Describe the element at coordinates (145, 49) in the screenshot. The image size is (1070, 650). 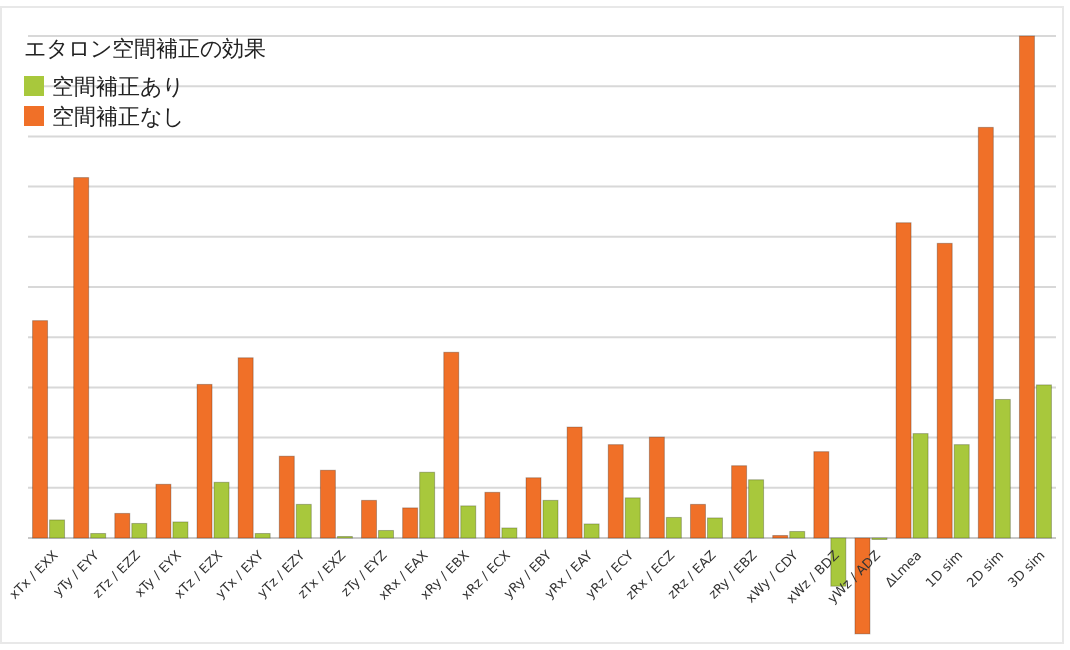
I see `chart-title: エタロン空間補正の効果` at that location.